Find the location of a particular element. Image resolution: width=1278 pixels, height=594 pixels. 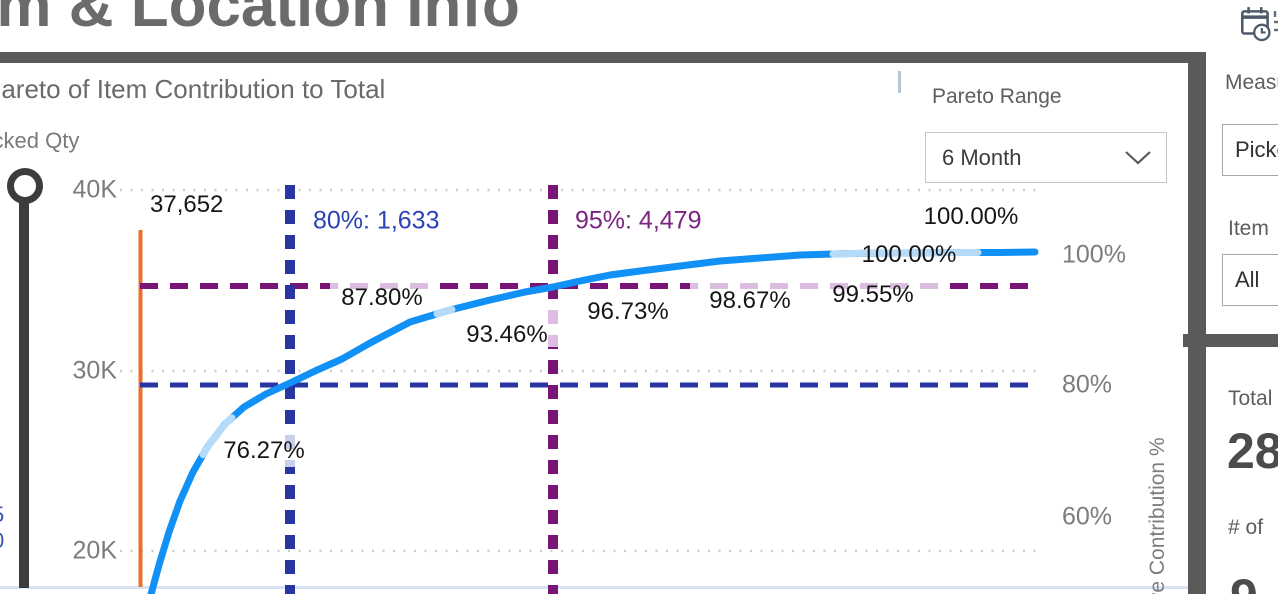

side-panel-divider is located at coordinates (1230, 340).